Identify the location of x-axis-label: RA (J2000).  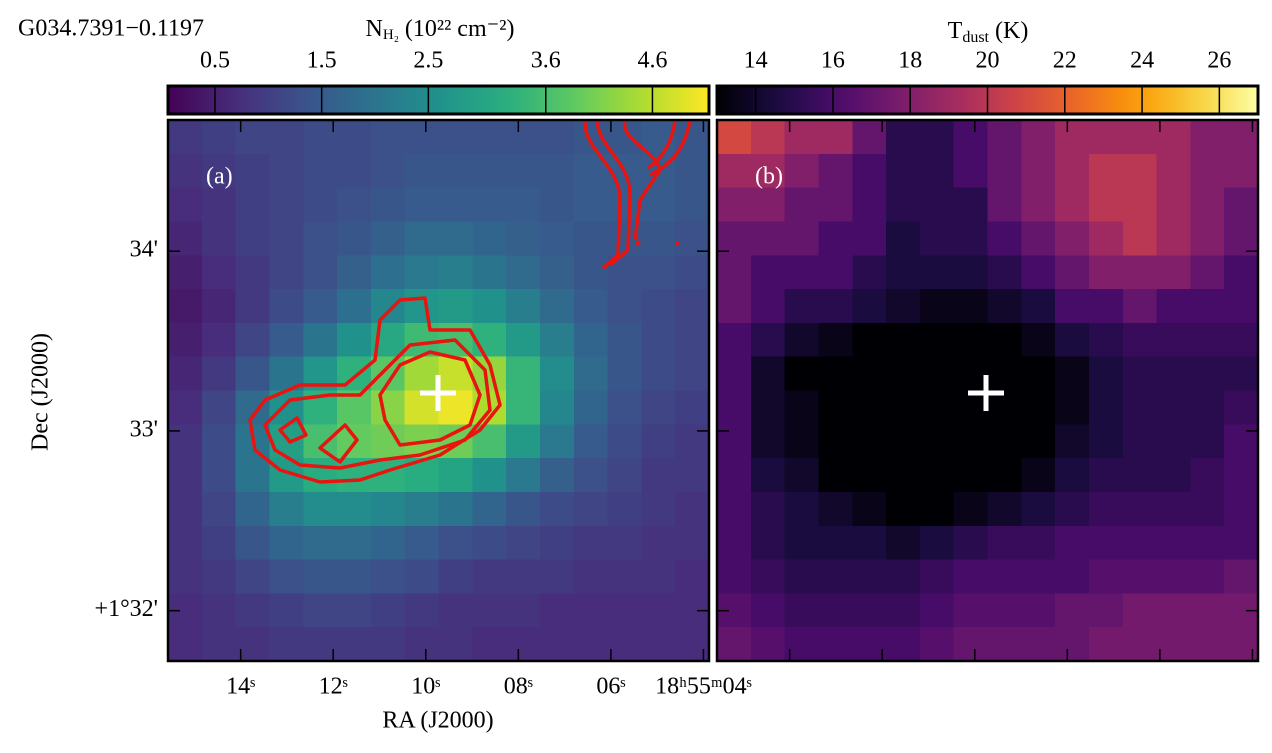
(437, 721).